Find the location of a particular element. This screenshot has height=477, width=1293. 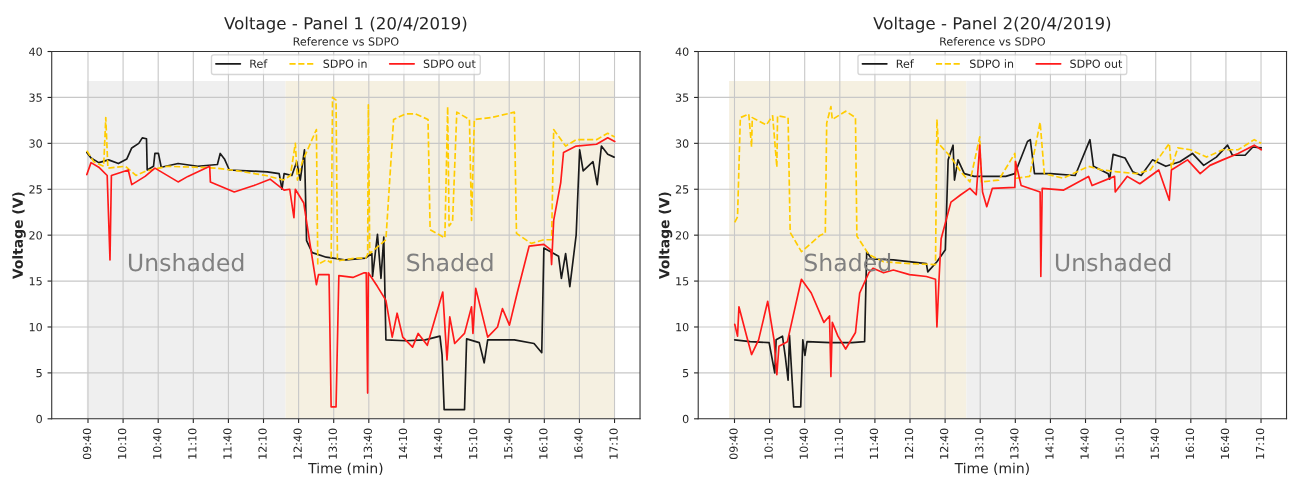

chart-title: Voltage - Panel 2(20/4/2019) is located at coordinates (992, 24).